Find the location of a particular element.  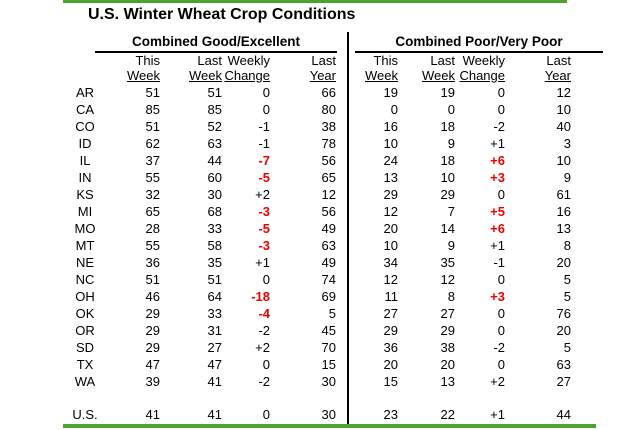

ge-this-week-value: 37 is located at coordinates (152, 160).